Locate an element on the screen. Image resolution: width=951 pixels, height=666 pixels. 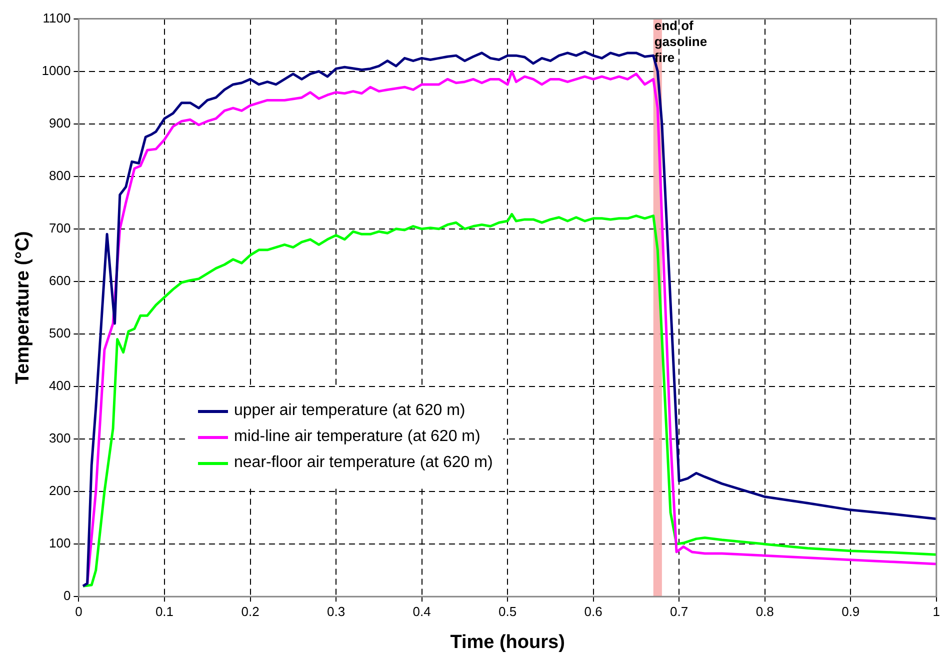
y-axis-title: Temperature (°C) is located at coordinates (23, 307).